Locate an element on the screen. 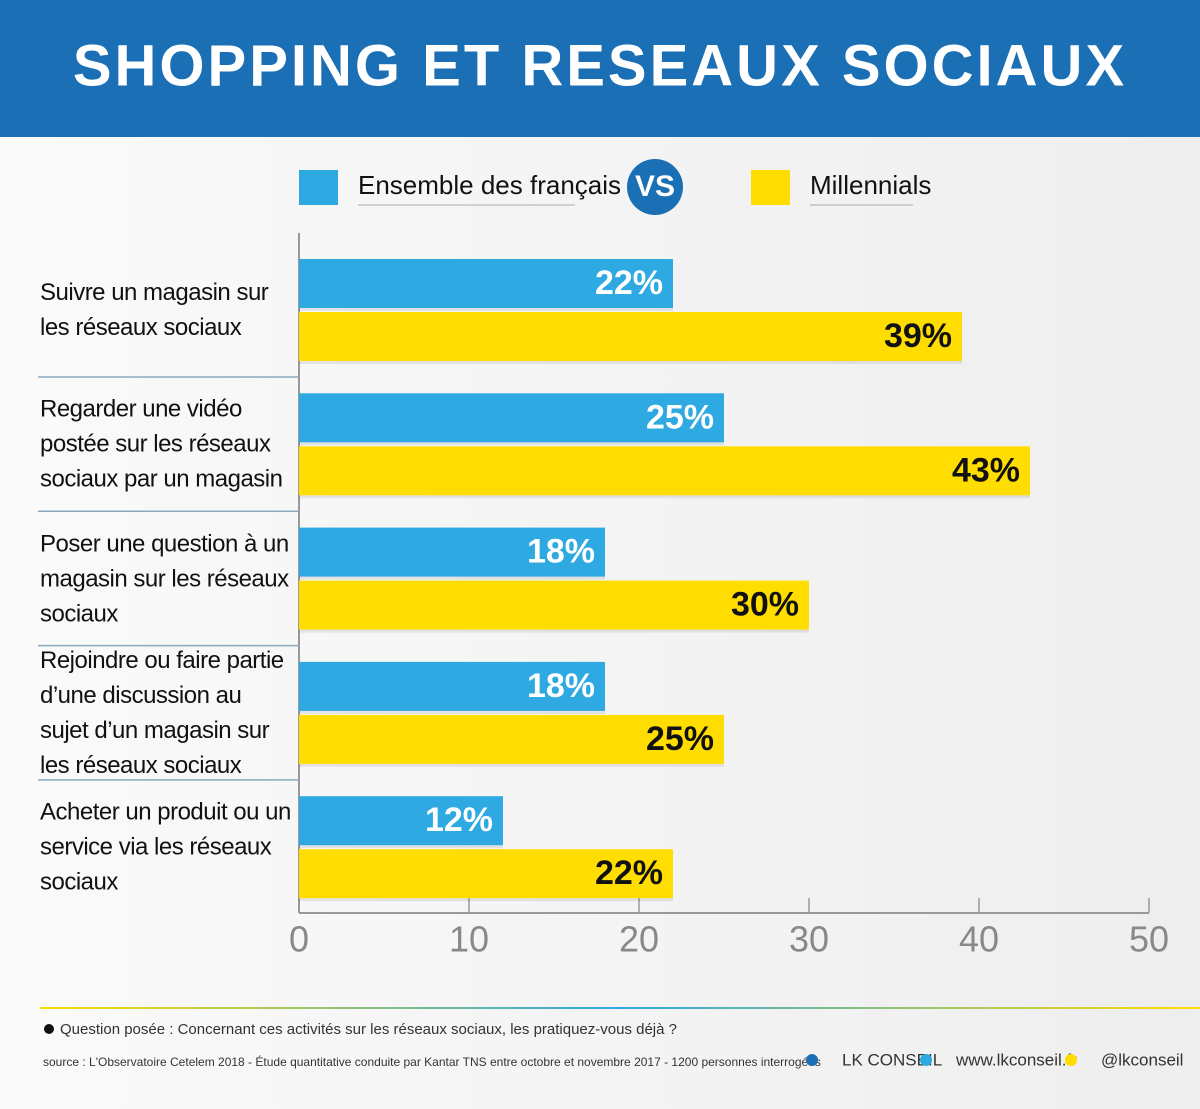 This screenshot has height=1109, width=1200. value-label: 43% is located at coordinates (986, 470).